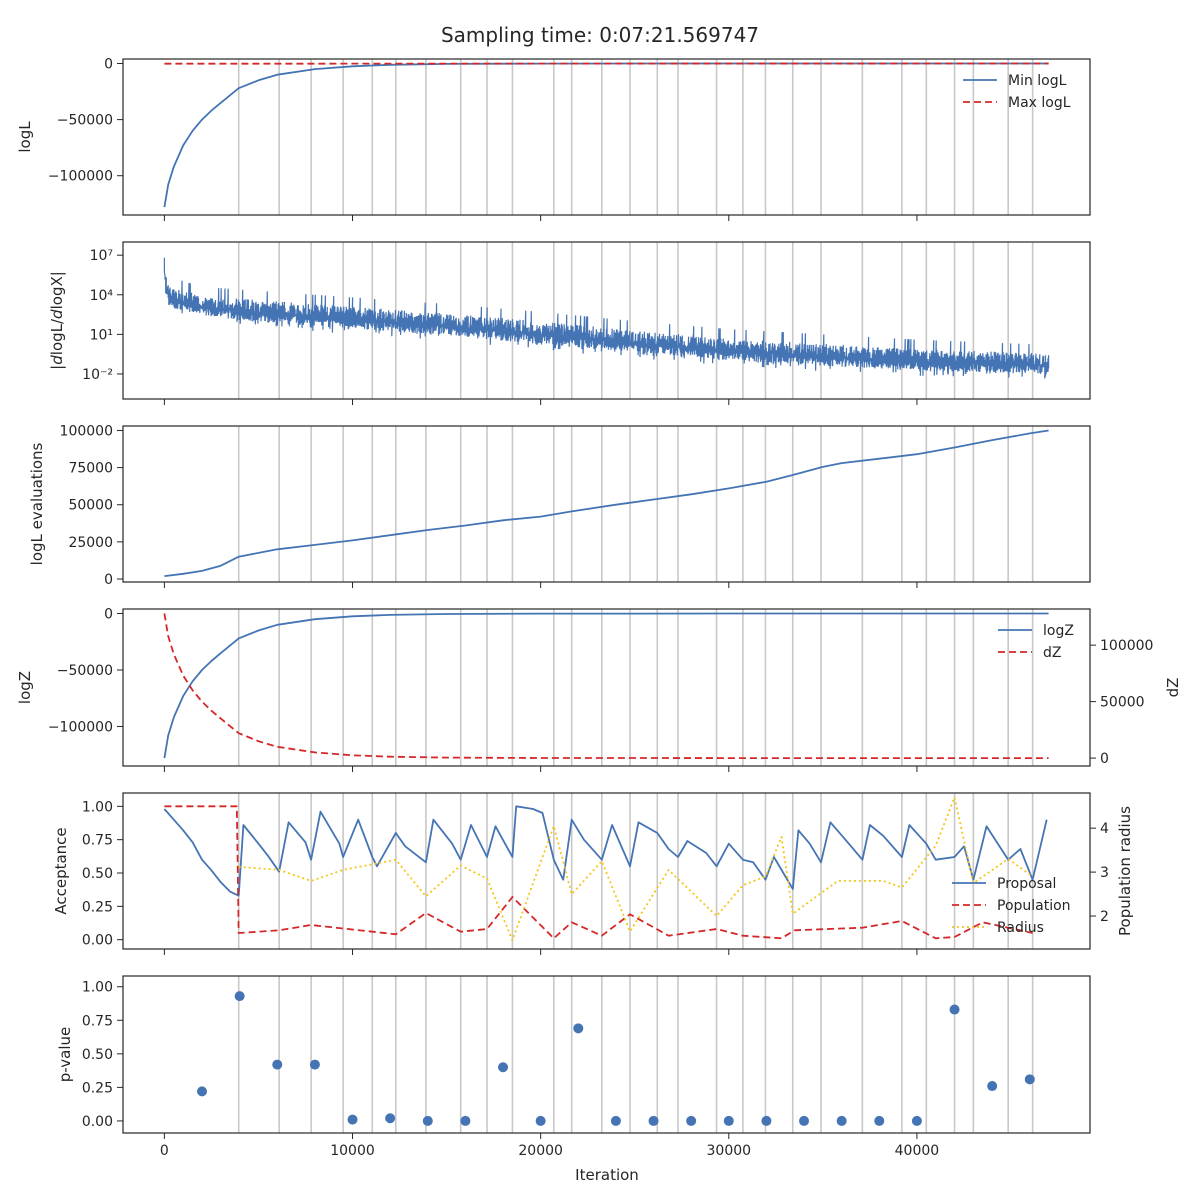 The height and width of the screenshot is (1200, 1200). What do you see at coordinates (1034, 906) in the screenshot?
I see `legend-label: Population` at bounding box center [1034, 906].